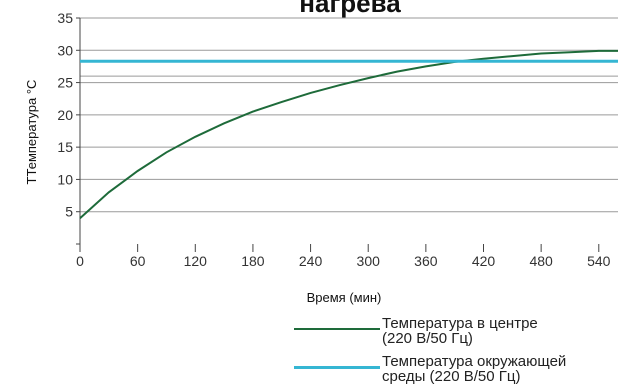 Image resolution: width=618 pixels, height=392 pixels. I want to click on x-ticks: 0 60 120 180 240 300 360 420 480 540, so click(343, 256).